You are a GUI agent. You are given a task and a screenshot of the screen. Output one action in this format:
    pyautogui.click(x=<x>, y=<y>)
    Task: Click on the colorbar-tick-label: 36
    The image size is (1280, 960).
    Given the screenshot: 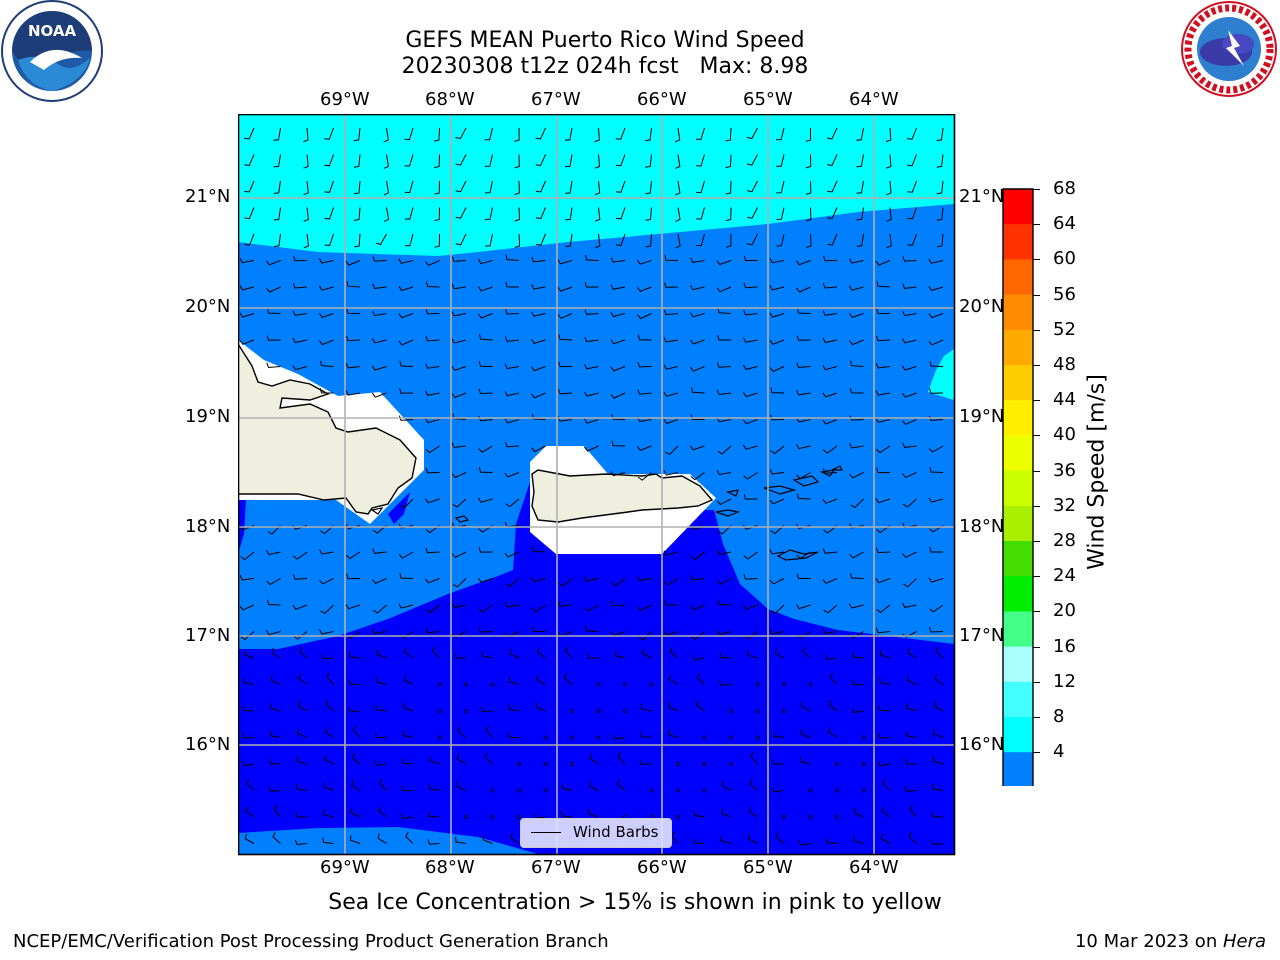 What is the action you would take?
    pyautogui.click(x=1064, y=470)
    